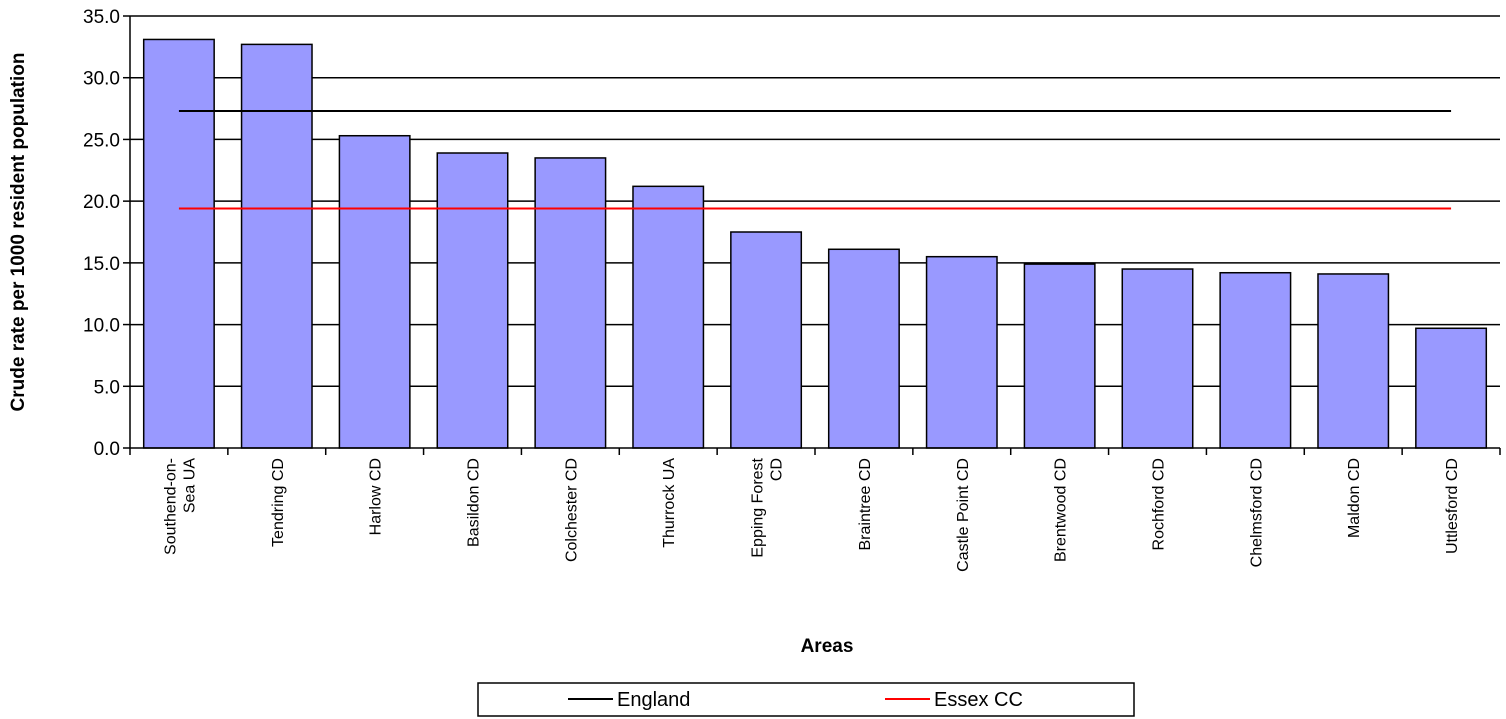 The image size is (1506, 719). What do you see at coordinates (827, 646) in the screenshot?
I see `x-axis-title: Areas` at bounding box center [827, 646].